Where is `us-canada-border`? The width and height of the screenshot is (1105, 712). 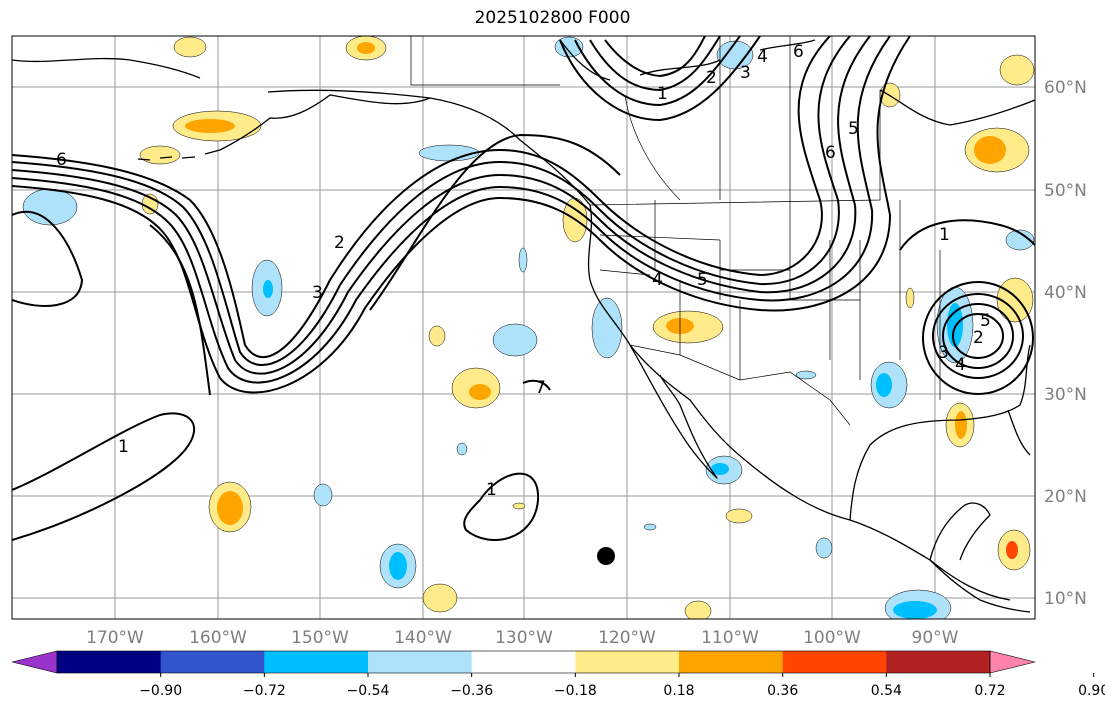
us-canada-border is located at coordinates (735, 148).